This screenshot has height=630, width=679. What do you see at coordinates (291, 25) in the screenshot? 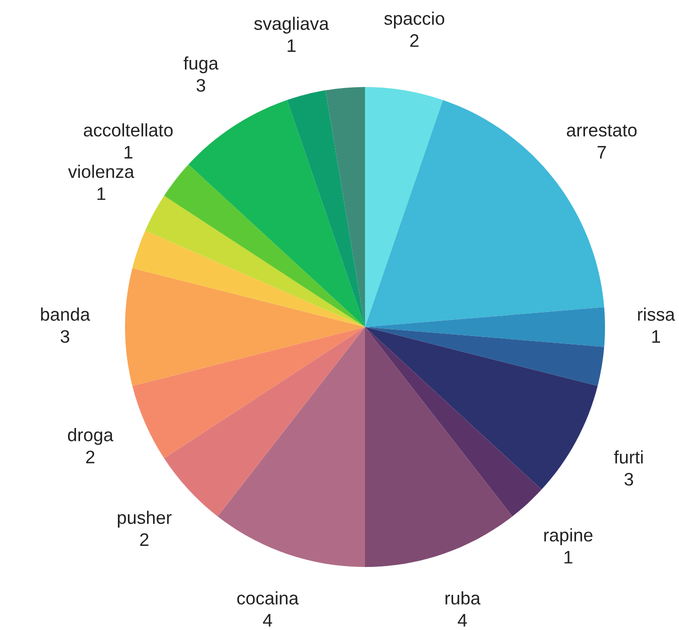
I see `slice-label: svagliava` at bounding box center [291, 25].